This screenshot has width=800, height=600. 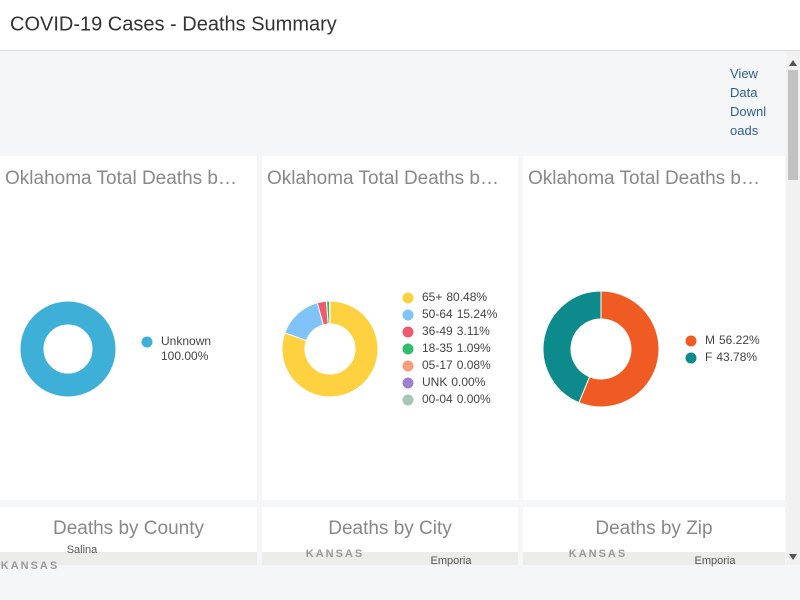 I want to click on legend-category: 50-64, so click(x=437, y=314).